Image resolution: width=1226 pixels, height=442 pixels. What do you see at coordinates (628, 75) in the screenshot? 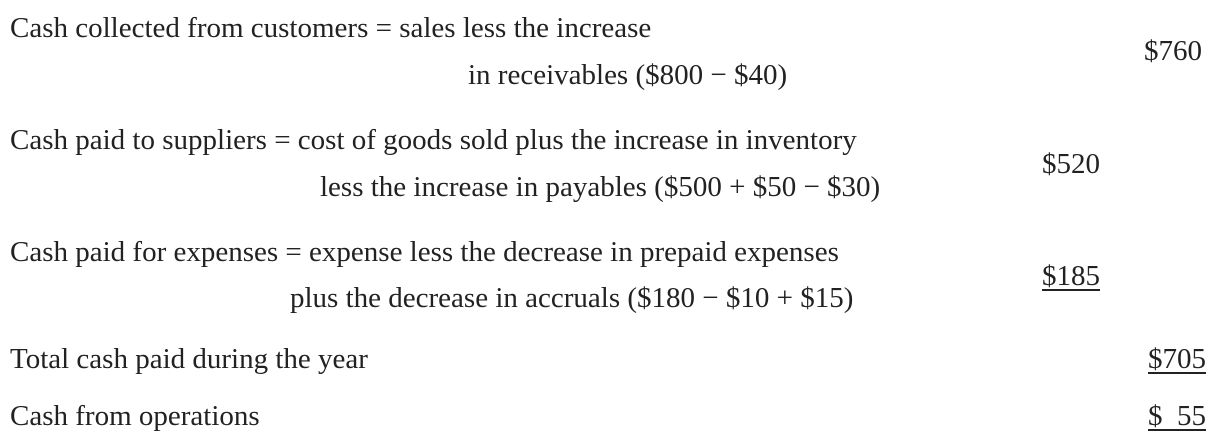
I see `customers-line-2: in receivables ($800 − $40)` at bounding box center [628, 75].